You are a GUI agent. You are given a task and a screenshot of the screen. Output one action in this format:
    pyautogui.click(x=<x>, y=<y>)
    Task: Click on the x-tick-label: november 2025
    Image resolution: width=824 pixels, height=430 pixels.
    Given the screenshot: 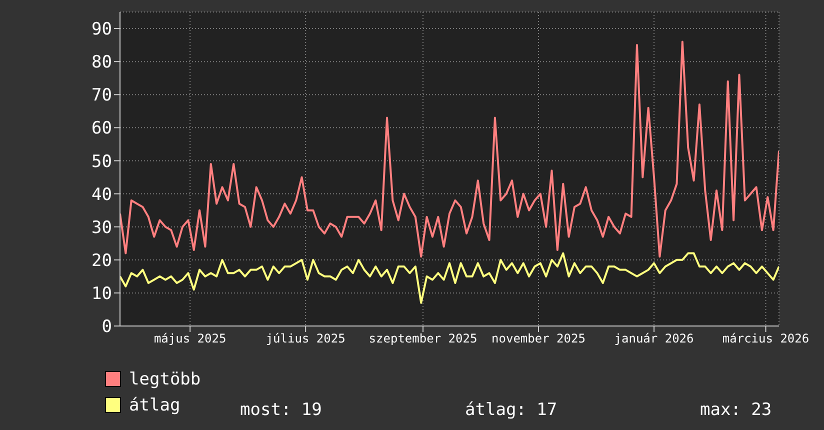 What is the action you would take?
    pyautogui.click(x=539, y=339)
    